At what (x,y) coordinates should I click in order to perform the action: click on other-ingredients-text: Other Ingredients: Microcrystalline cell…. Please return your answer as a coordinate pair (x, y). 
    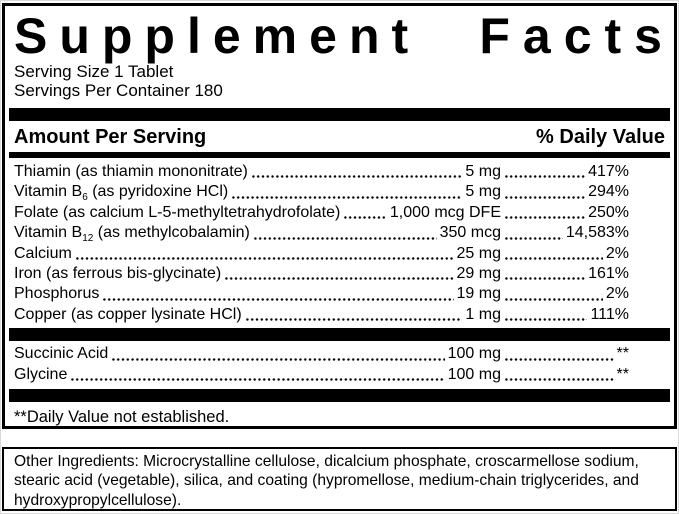
    Looking at the image, I should click on (326, 481).